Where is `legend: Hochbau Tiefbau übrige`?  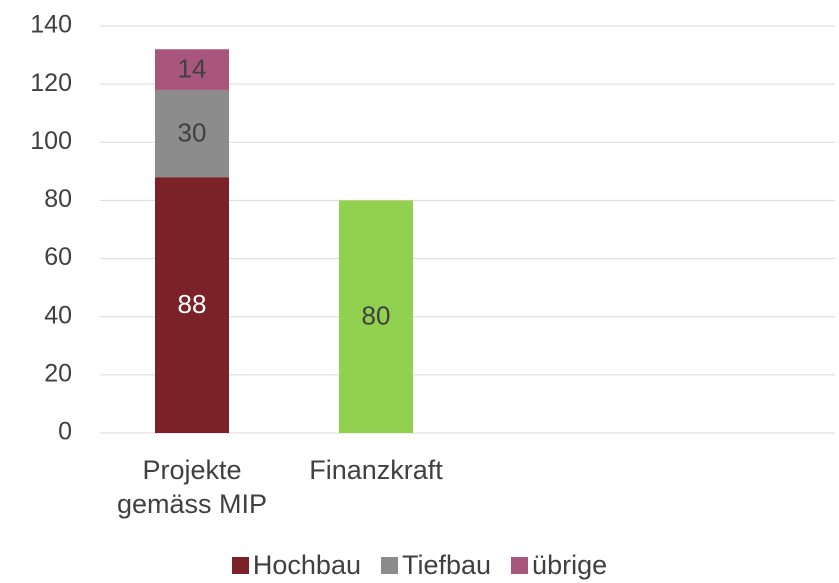 legend: Hochbau Tiefbau übrige is located at coordinates (419, 565).